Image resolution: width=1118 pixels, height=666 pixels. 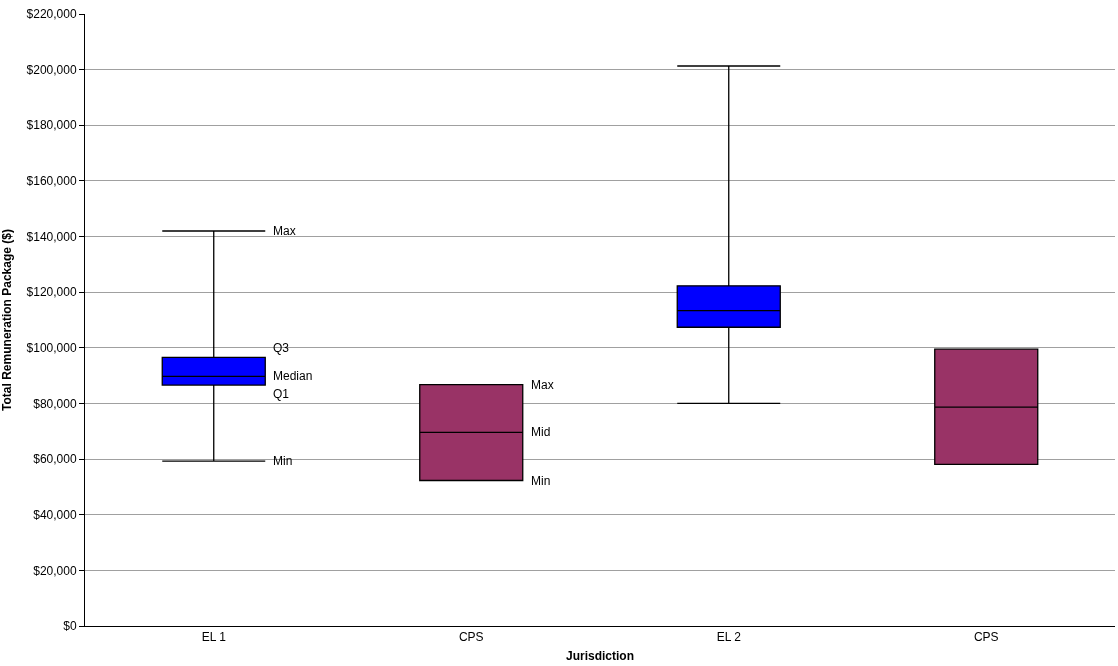 I want to click on y-tick-label: $120,000, so click(x=51, y=292).